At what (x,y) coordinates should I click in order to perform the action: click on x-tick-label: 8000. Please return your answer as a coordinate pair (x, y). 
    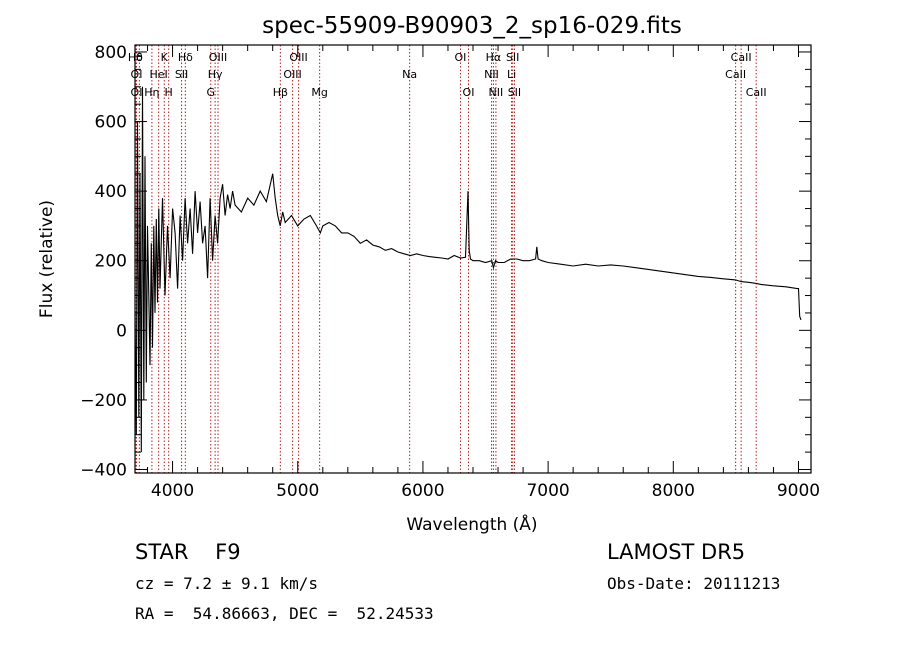
    Looking at the image, I should click on (673, 491).